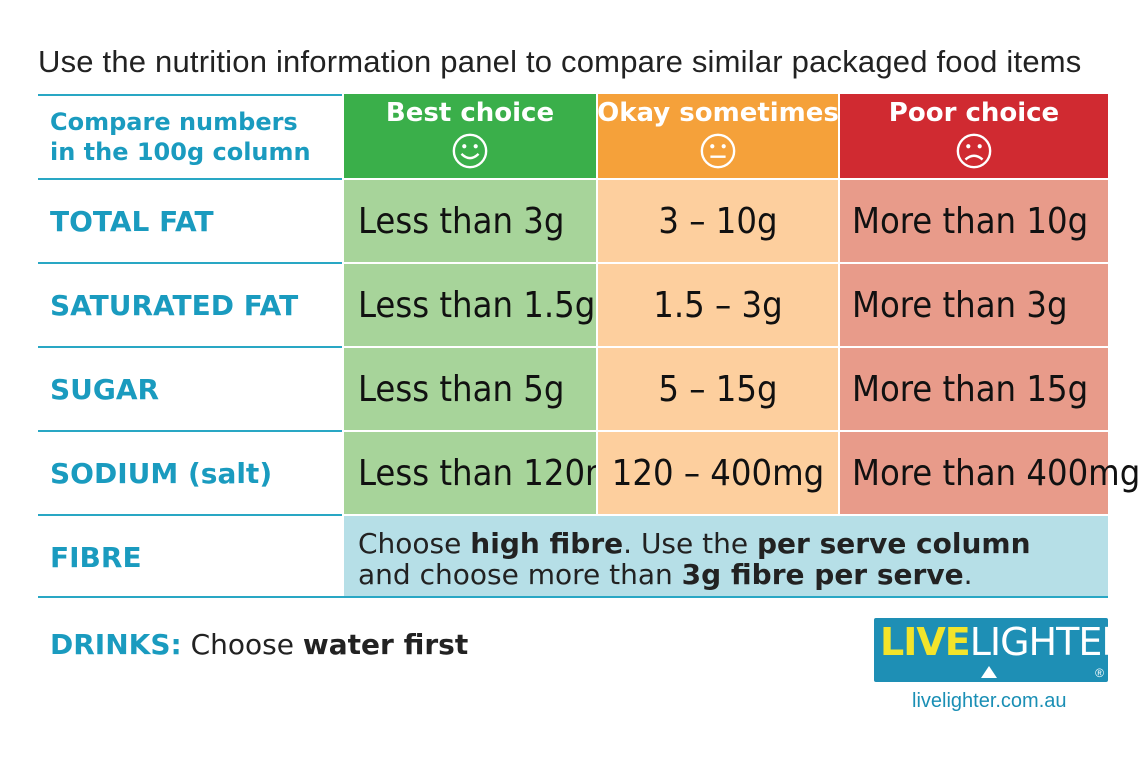  Describe the element at coordinates (894, 543) in the screenshot. I see `fibre-bold: per serve column` at that location.